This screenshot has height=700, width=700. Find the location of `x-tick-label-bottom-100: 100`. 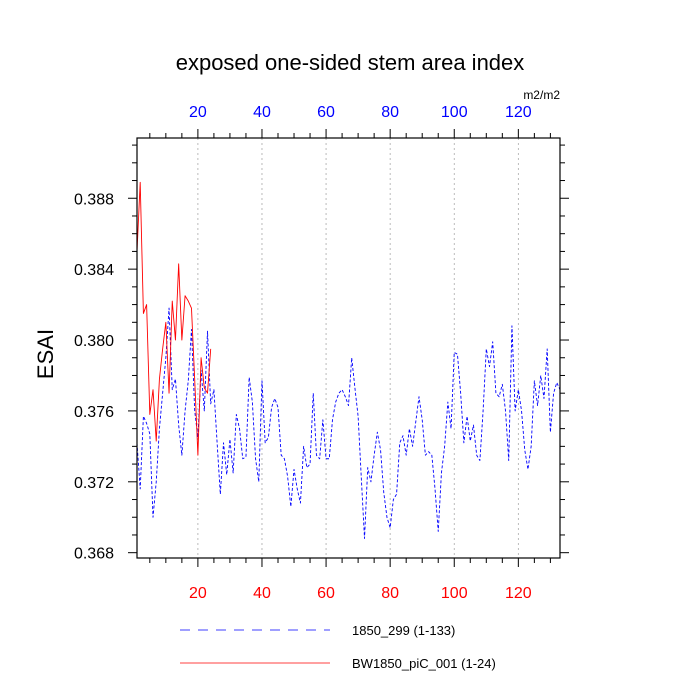

x-tick-label-bottom-100: 100 is located at coordinates (454, 593).